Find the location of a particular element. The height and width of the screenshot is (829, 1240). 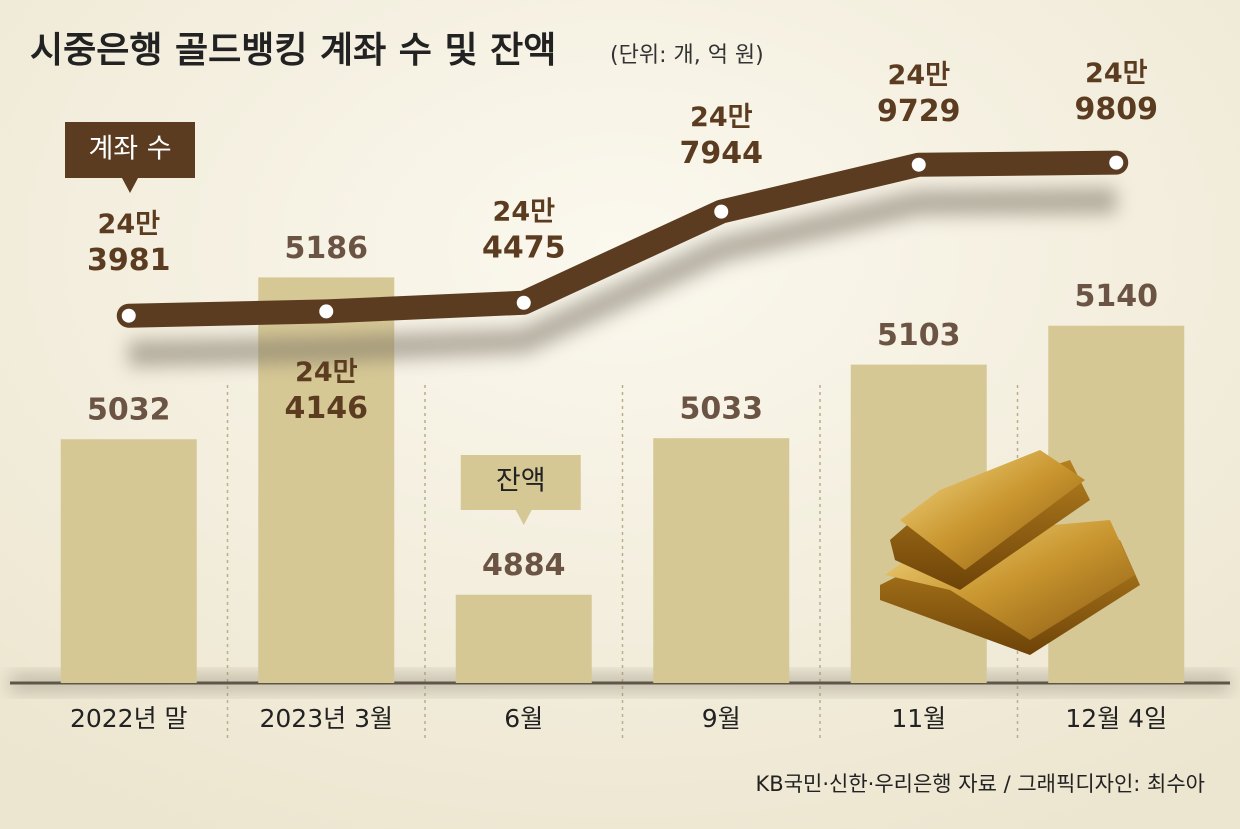

line-value-label: 4146 is located at coordinates (327, 408).